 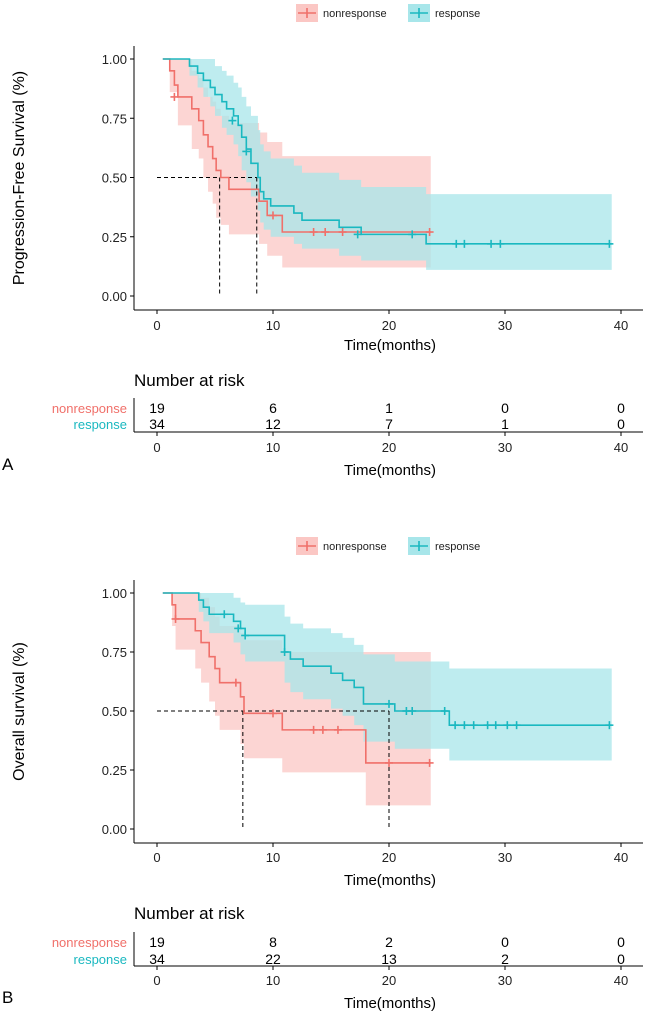 I want to click on risk-value-response: 7, so click(x=389, y=424).